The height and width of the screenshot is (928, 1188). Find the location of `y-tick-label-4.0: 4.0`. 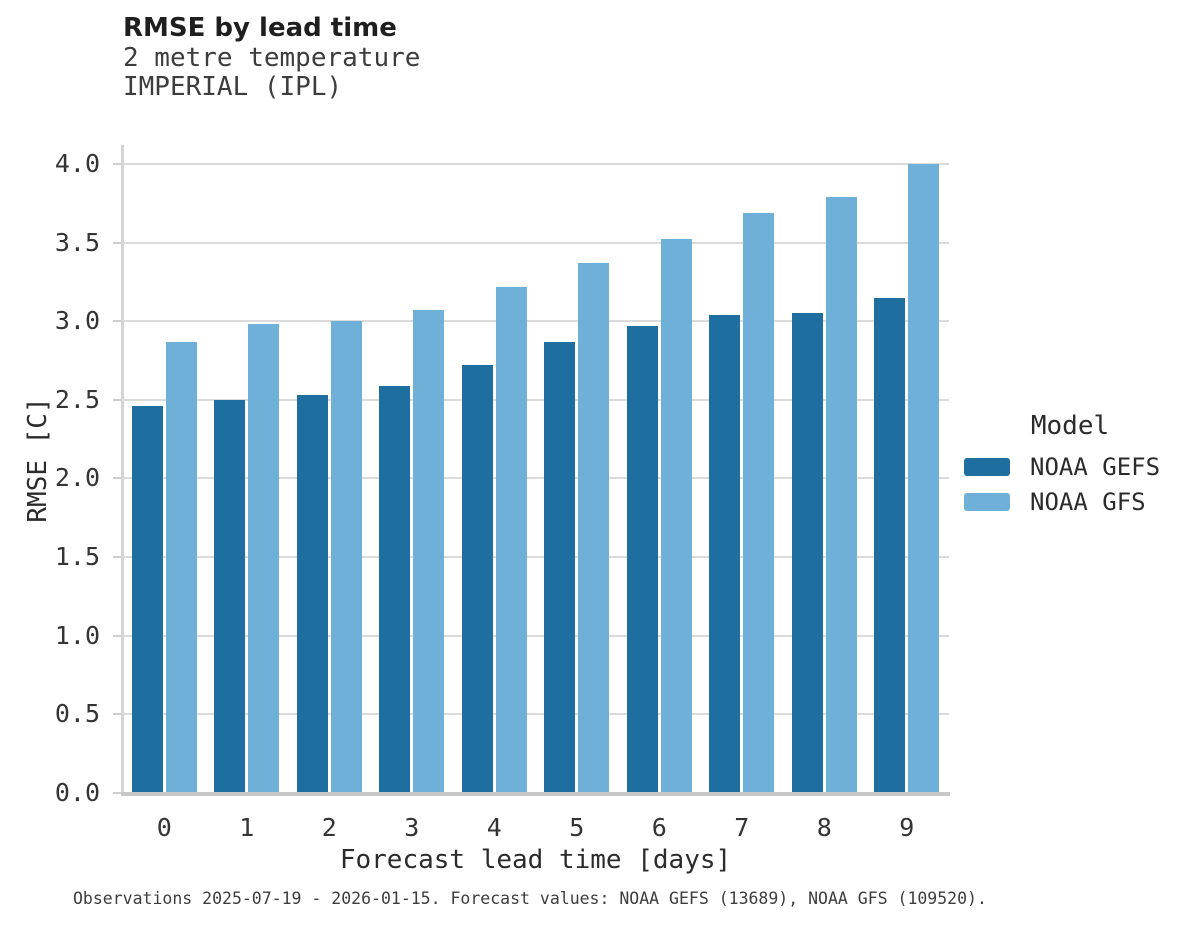

y-tick-label-4.0: 4.0 is located at coordinates (77, 163).